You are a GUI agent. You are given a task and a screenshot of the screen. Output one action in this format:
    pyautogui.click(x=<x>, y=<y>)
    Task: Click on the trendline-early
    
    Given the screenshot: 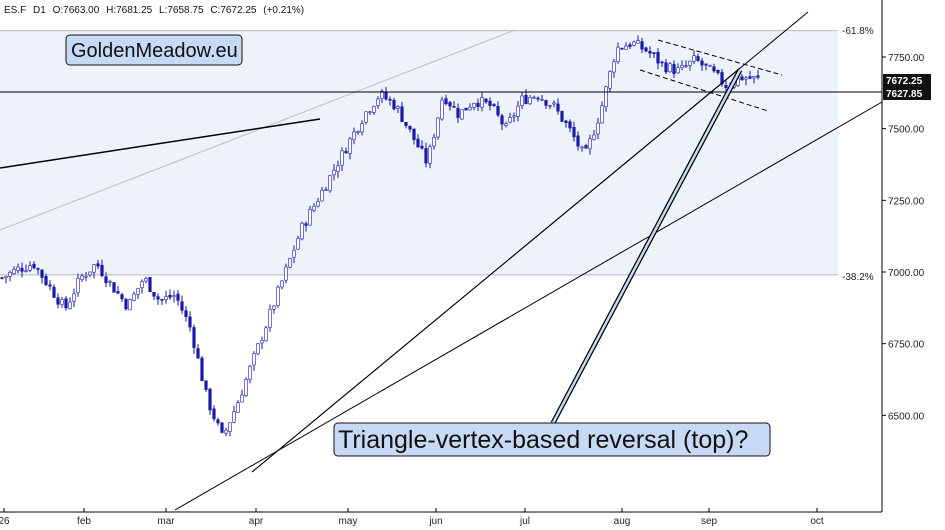 What is the action you would take?
    pyautogui.click(x=160, y=143)
    